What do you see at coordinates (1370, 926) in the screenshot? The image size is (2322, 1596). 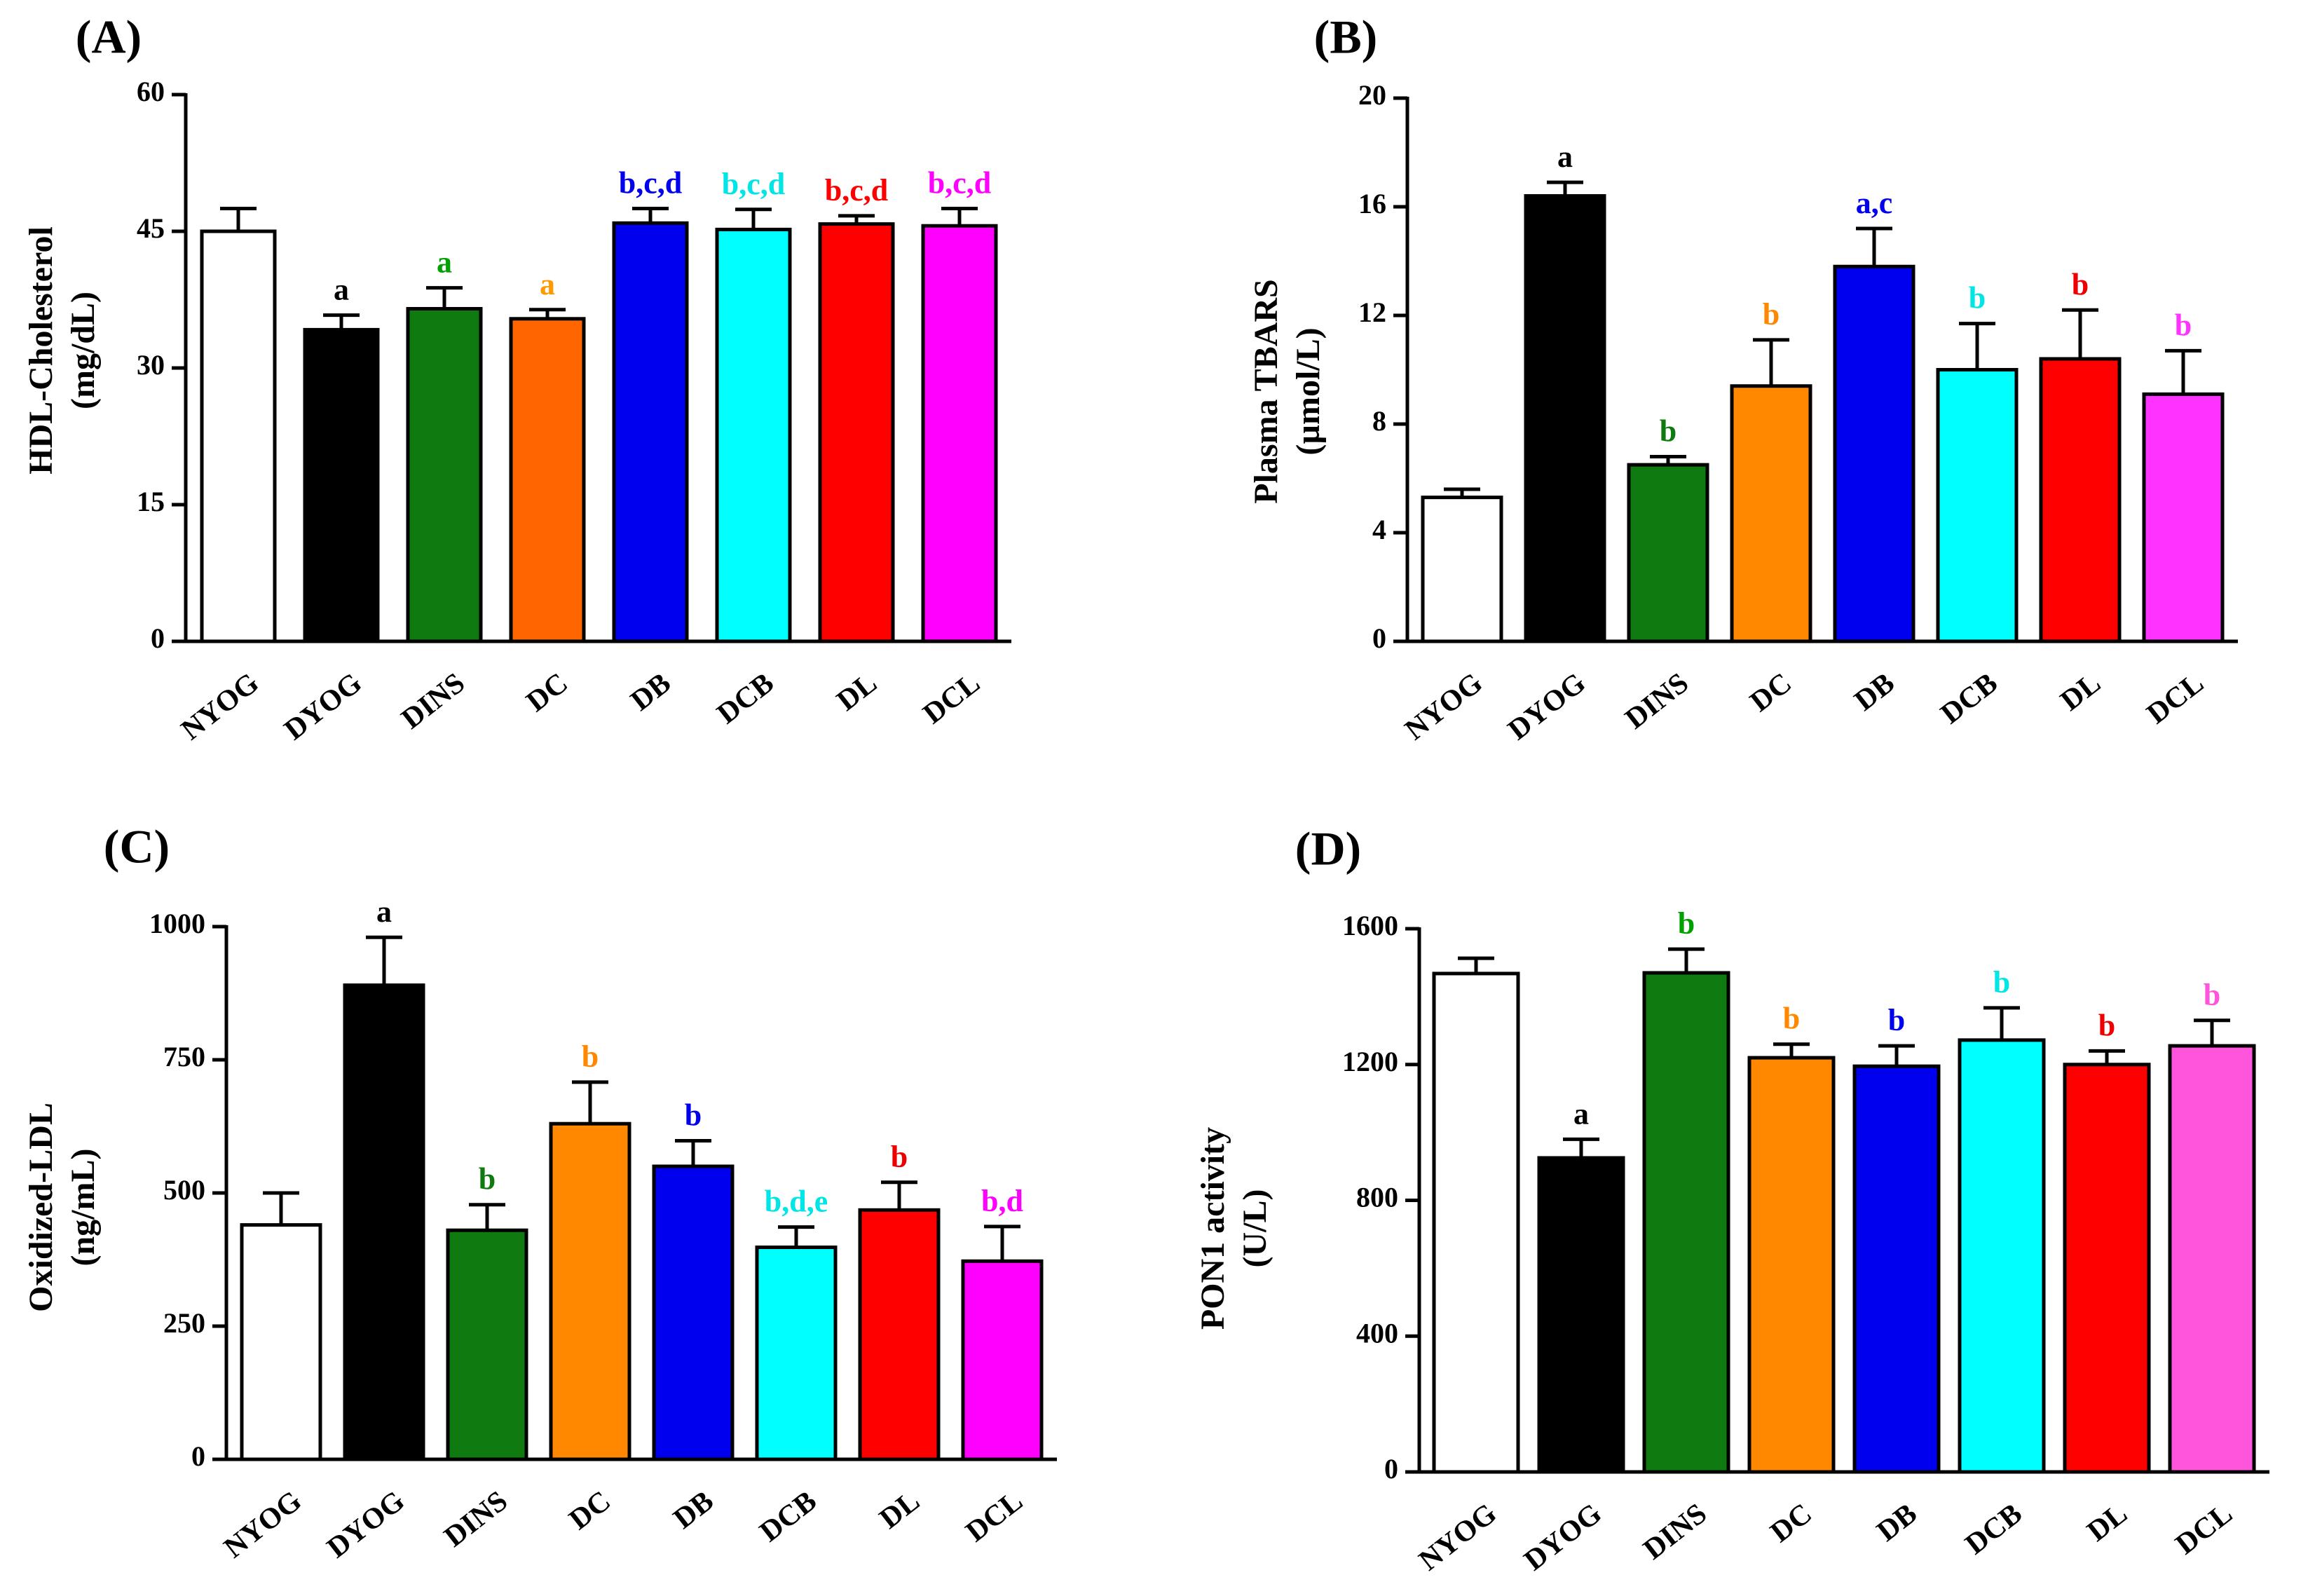 I see `y-tick-label: 1600` at bounding box center [1370, 926].